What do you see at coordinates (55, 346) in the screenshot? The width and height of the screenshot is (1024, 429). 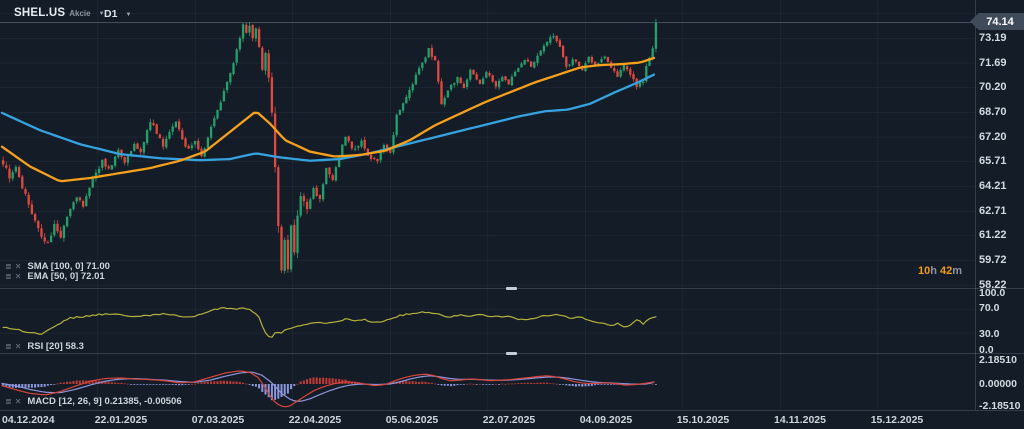 I see `legend-rsi-label: RSI [20] 58.3` at bounding box center [55, 346].